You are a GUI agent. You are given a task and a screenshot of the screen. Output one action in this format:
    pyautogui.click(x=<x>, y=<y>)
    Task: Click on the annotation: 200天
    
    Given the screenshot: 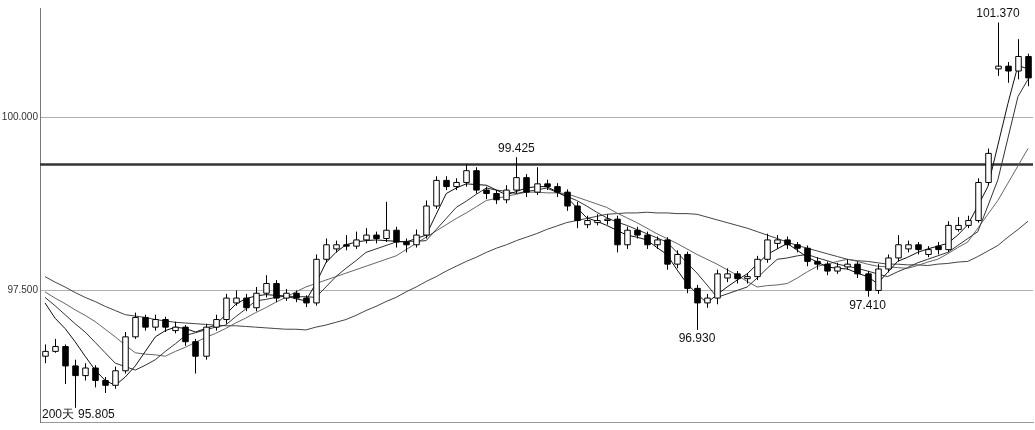 What is the action you would take?
    pyautogui.click(x=58, y=414)
    